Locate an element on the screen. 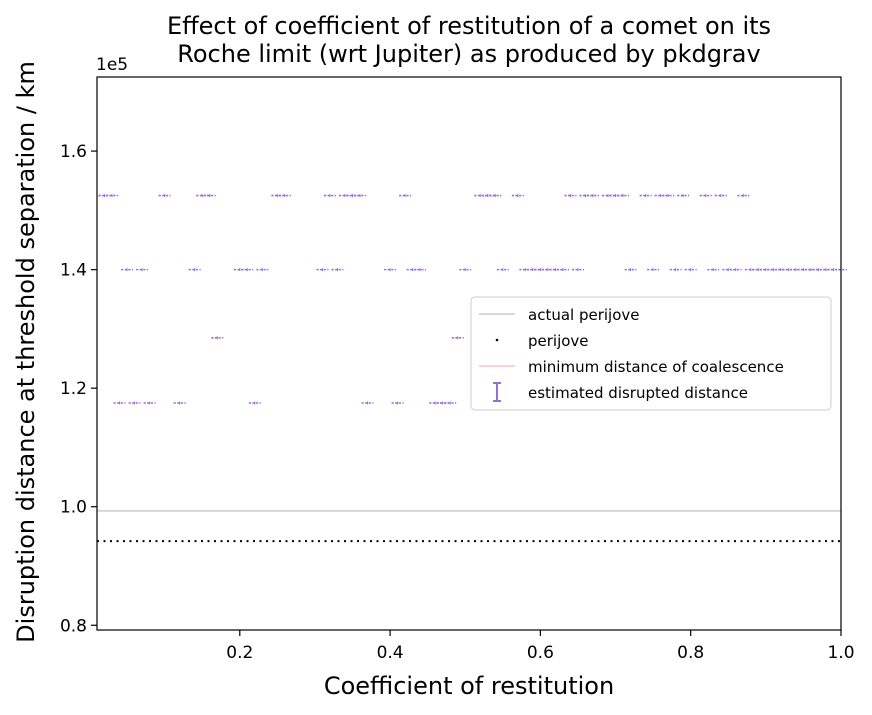  legend-dot-swatch is located at coordinates (497, 340).